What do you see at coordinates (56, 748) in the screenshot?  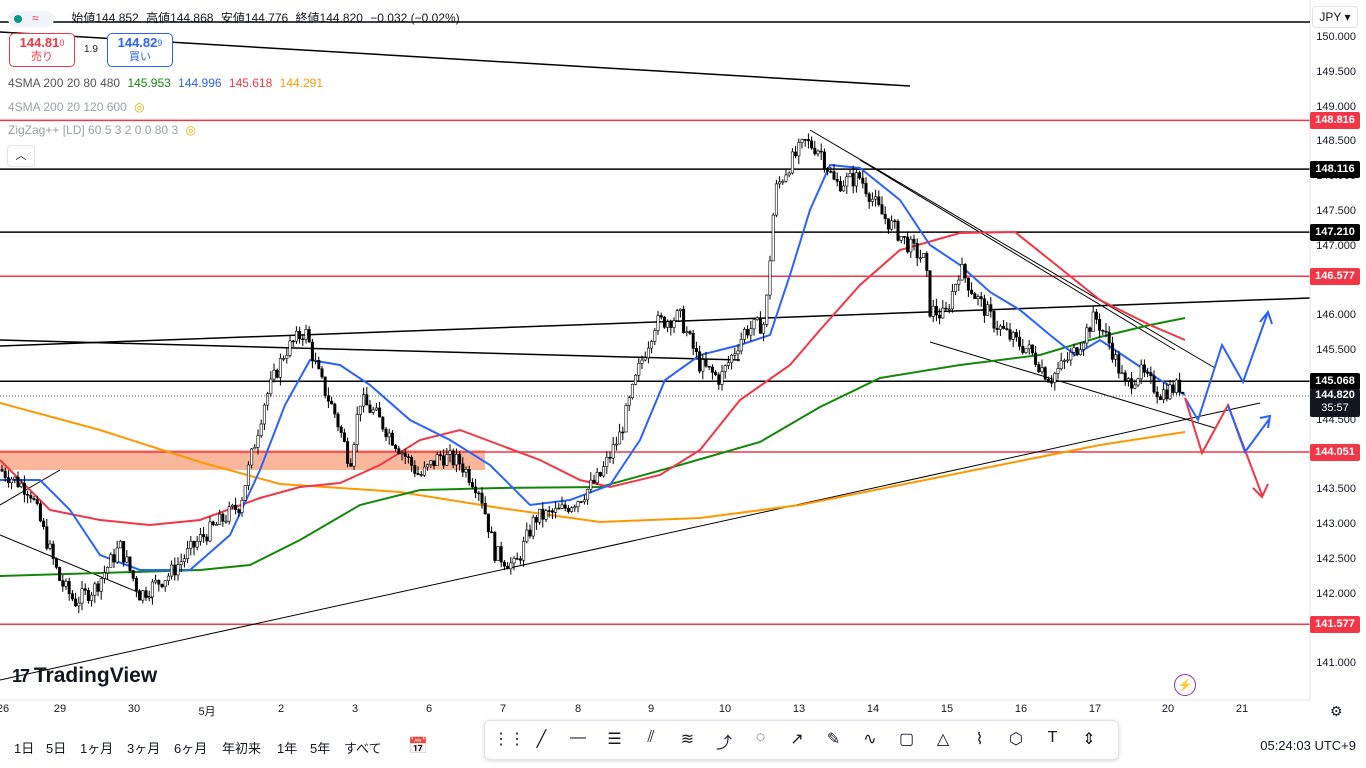 I see `range-button: 5日` at bounding box center [56, 748].